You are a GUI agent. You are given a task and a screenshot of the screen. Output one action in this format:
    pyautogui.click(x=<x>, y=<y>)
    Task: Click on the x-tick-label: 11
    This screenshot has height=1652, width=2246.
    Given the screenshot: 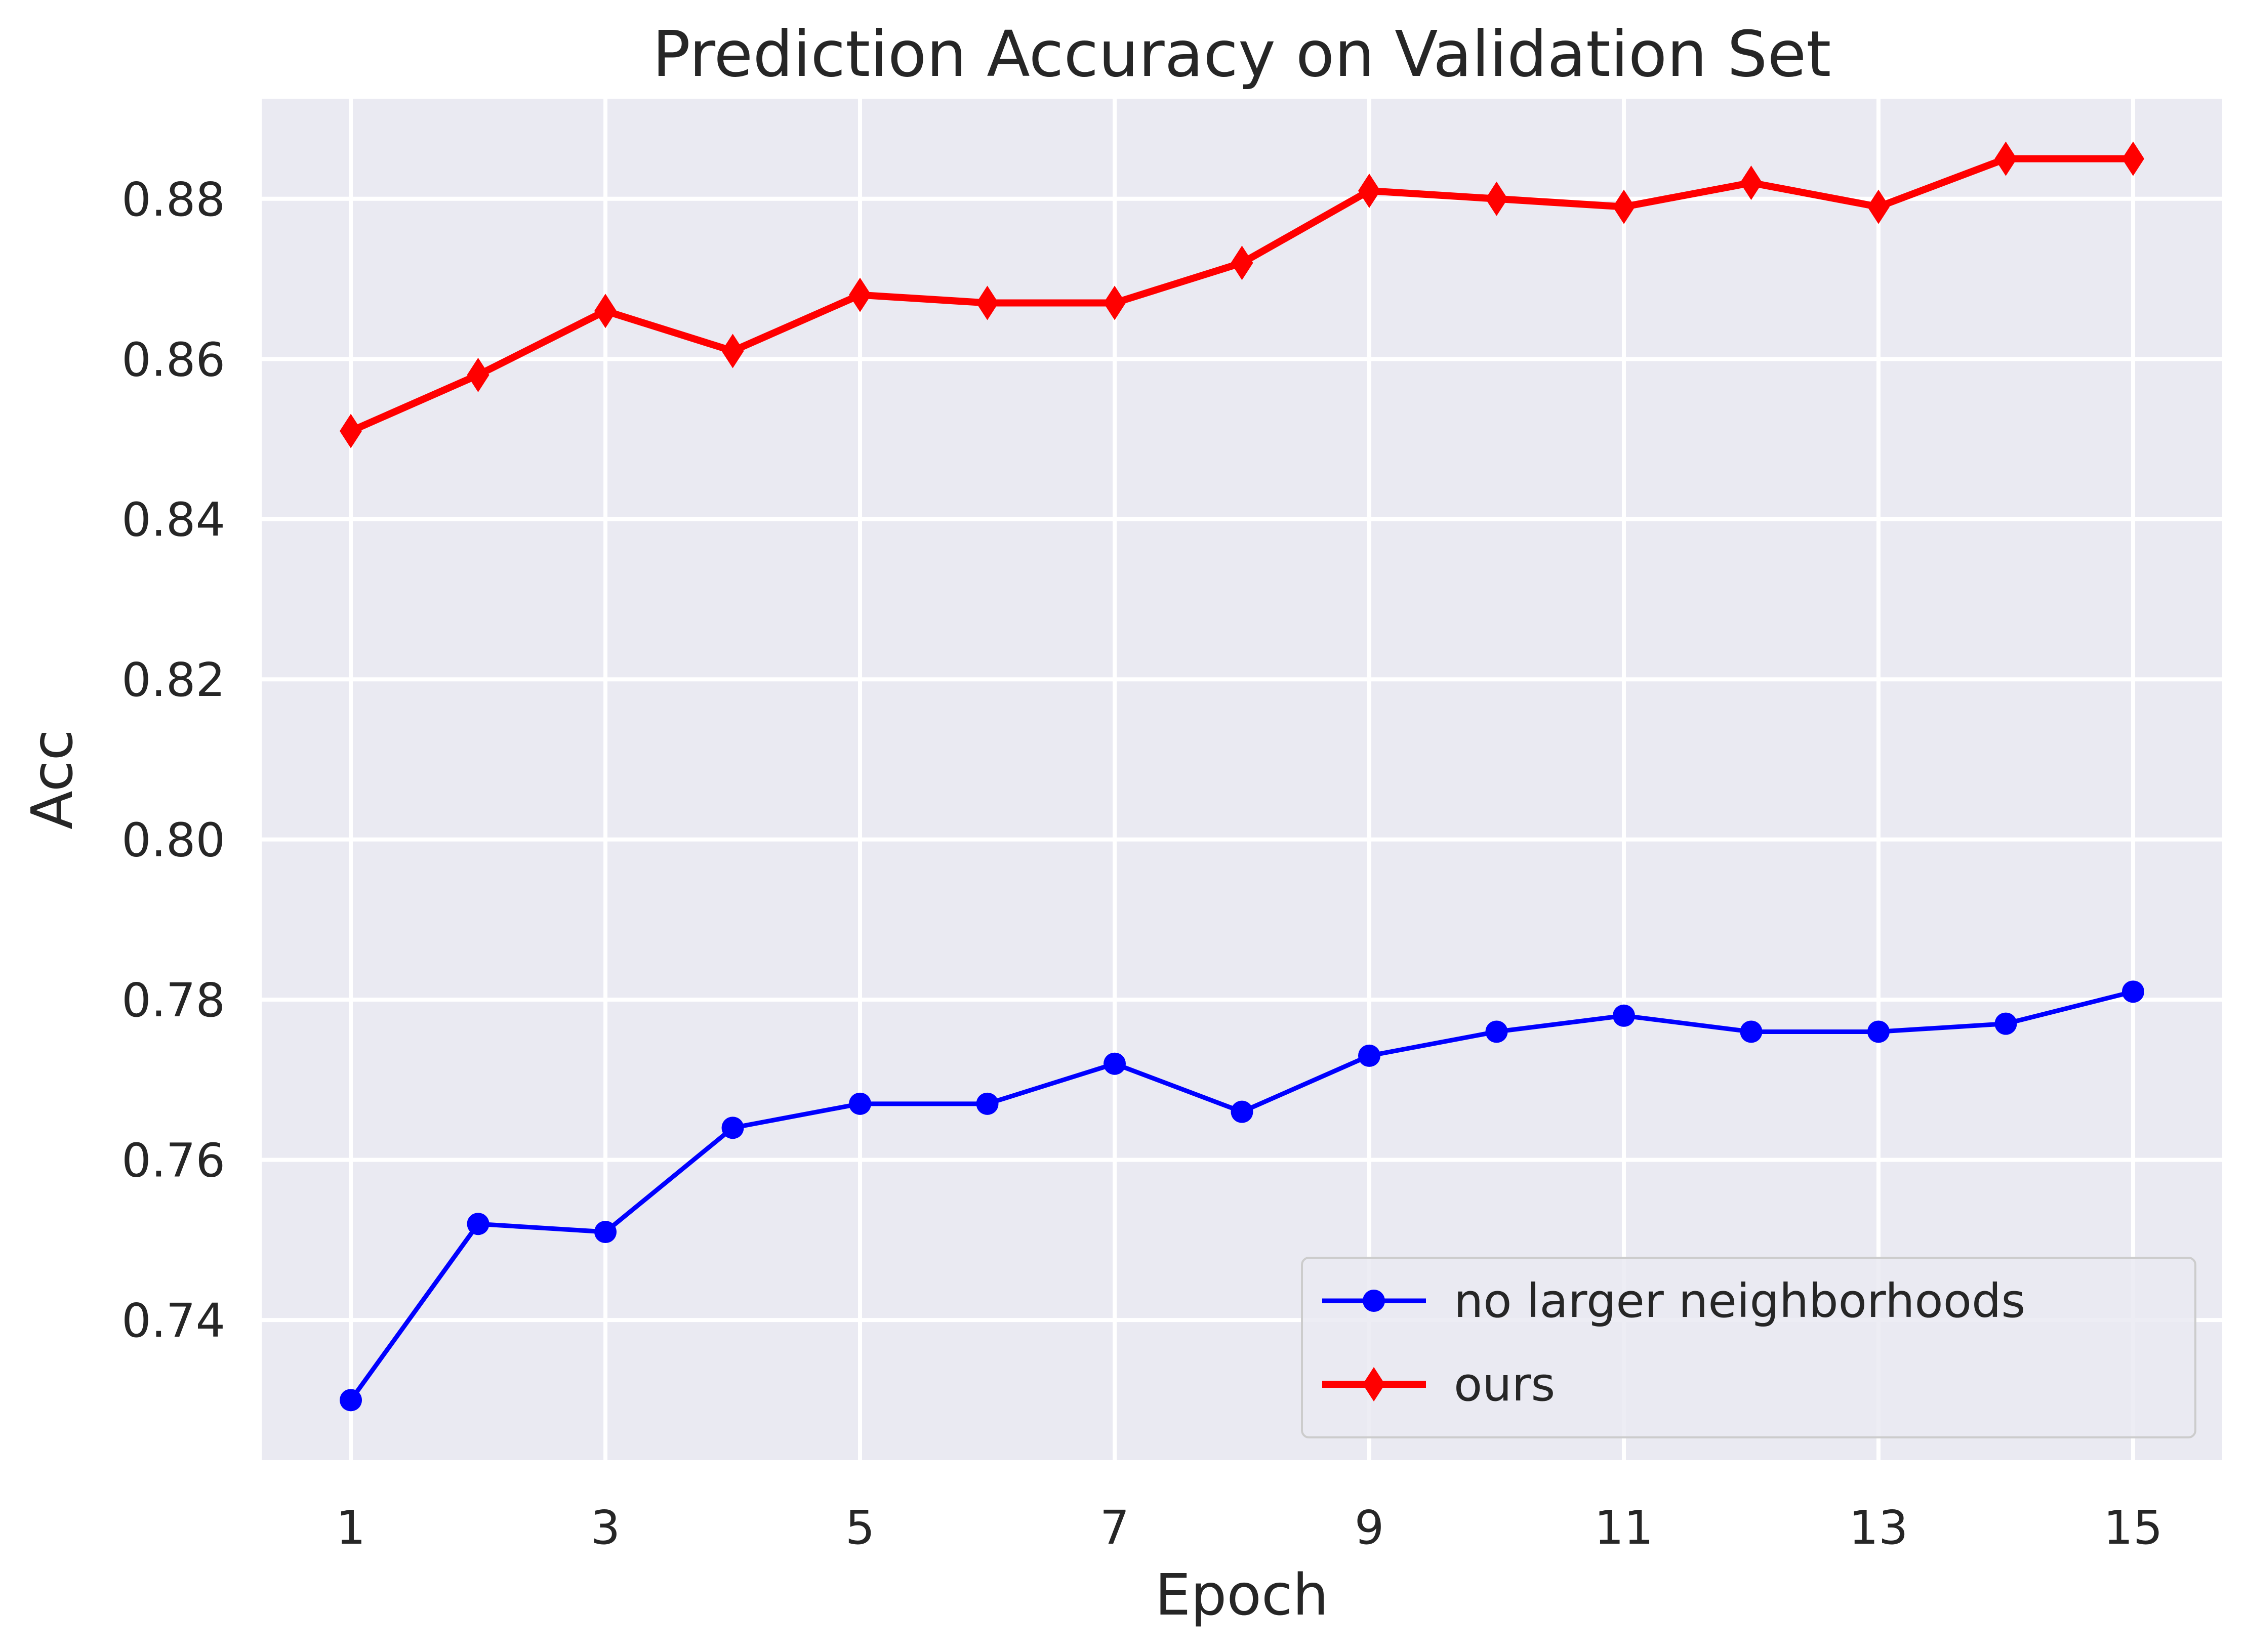 What is the action you would take?
    pyautogui.click(x=1624, y=1528)
    